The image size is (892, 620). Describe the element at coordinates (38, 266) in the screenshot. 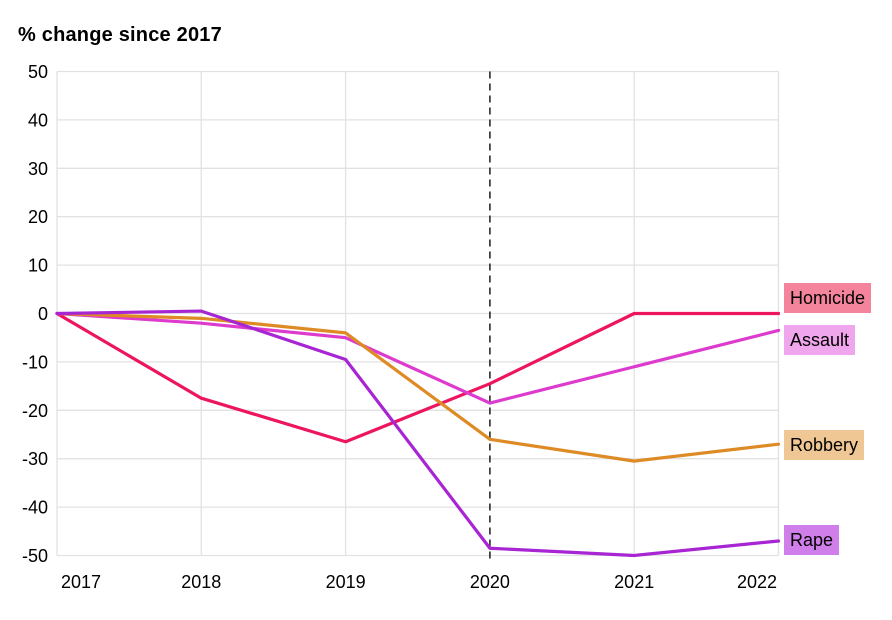

I see `y-tick-label: 10` at that location.